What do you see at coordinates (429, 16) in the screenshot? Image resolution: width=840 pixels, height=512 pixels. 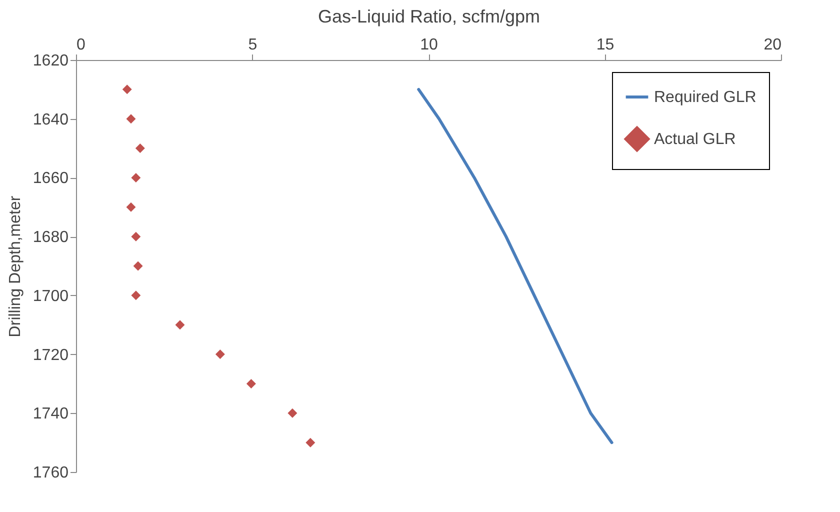 I see `x-axis-title: Gas-Liquid Ratio, scfm/gpm` at bounding box center [429, 16].